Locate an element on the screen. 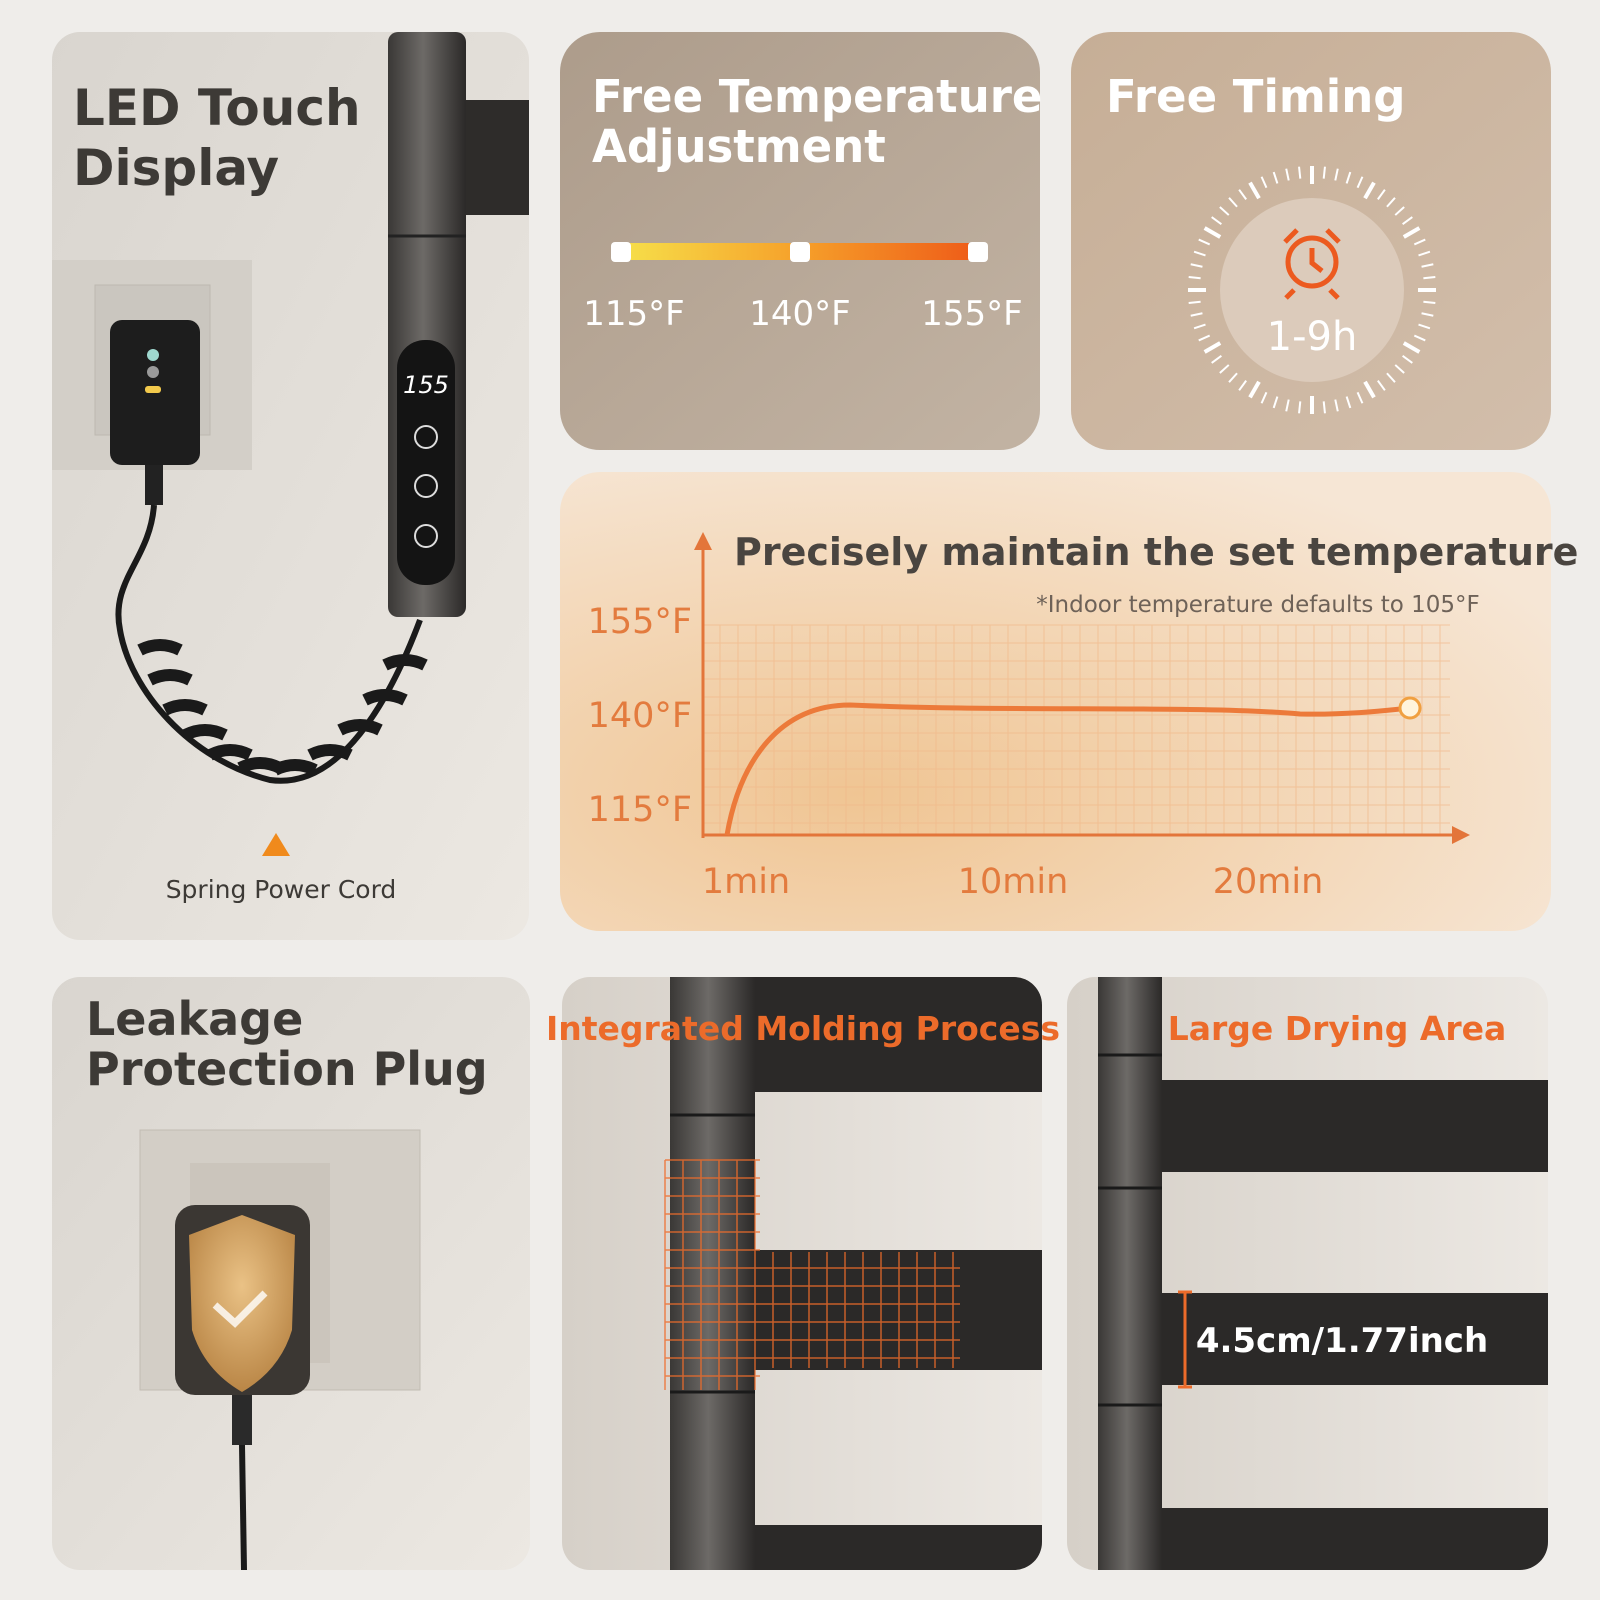 The width and height of the screenshot is (1600, 1600). caption: Spring Power Cord is located at coordinates (281, 889).